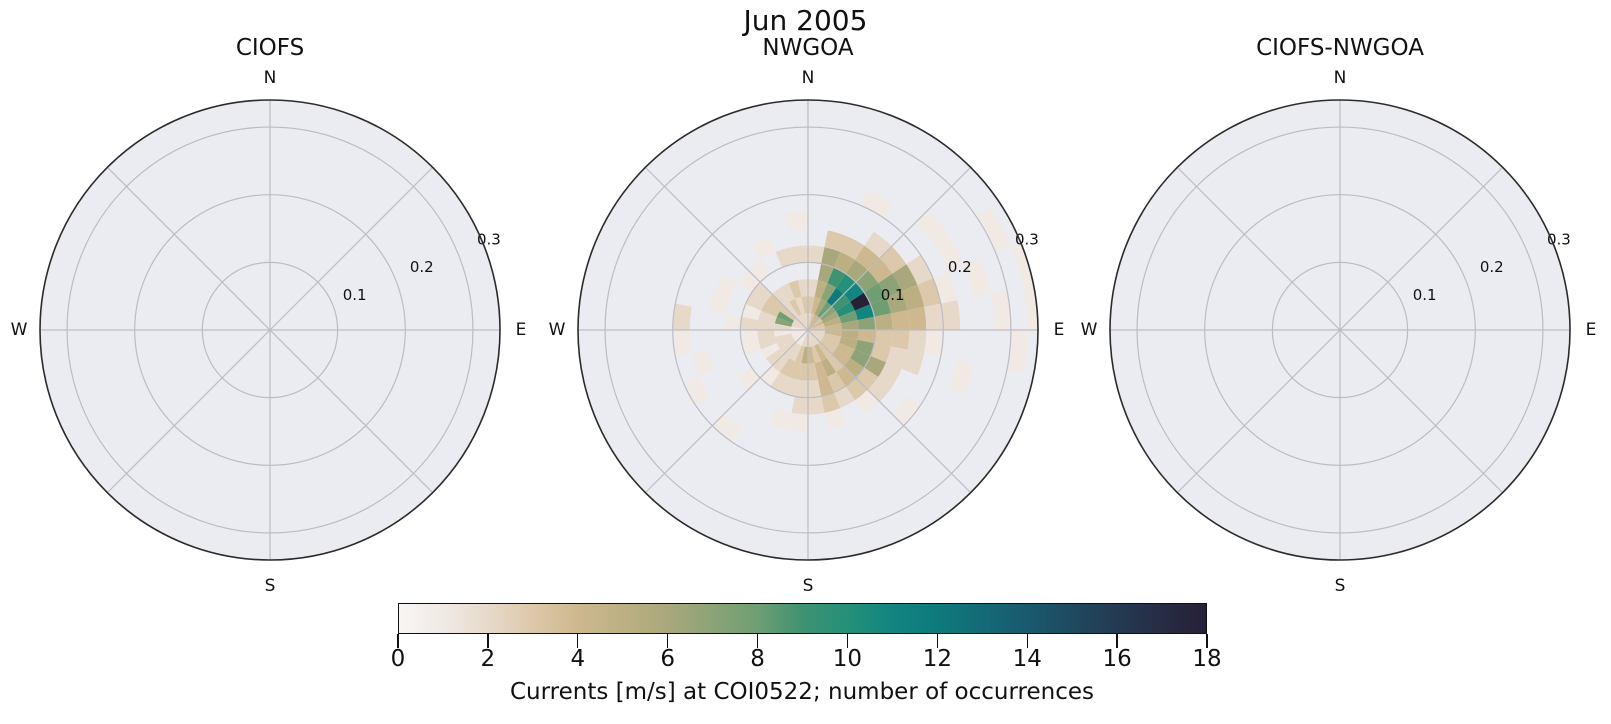 The image size is (1611, 724). What do you see at coordinates (667, 659) in the screenshot?
I see `colorbar-tick-label: 6` at bounding box center [667, 659].